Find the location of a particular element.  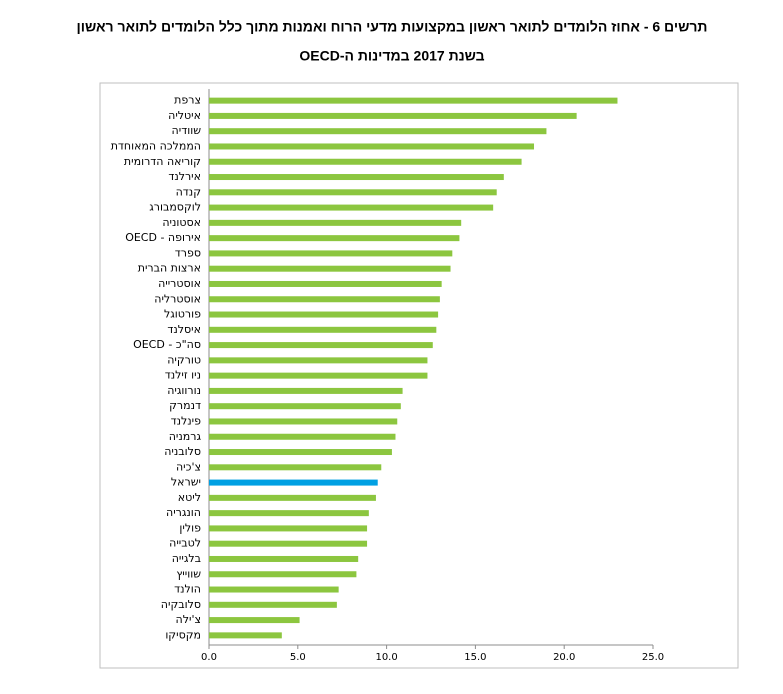

y-tick-label: פורטוגל is located at coordinates (182, 314).